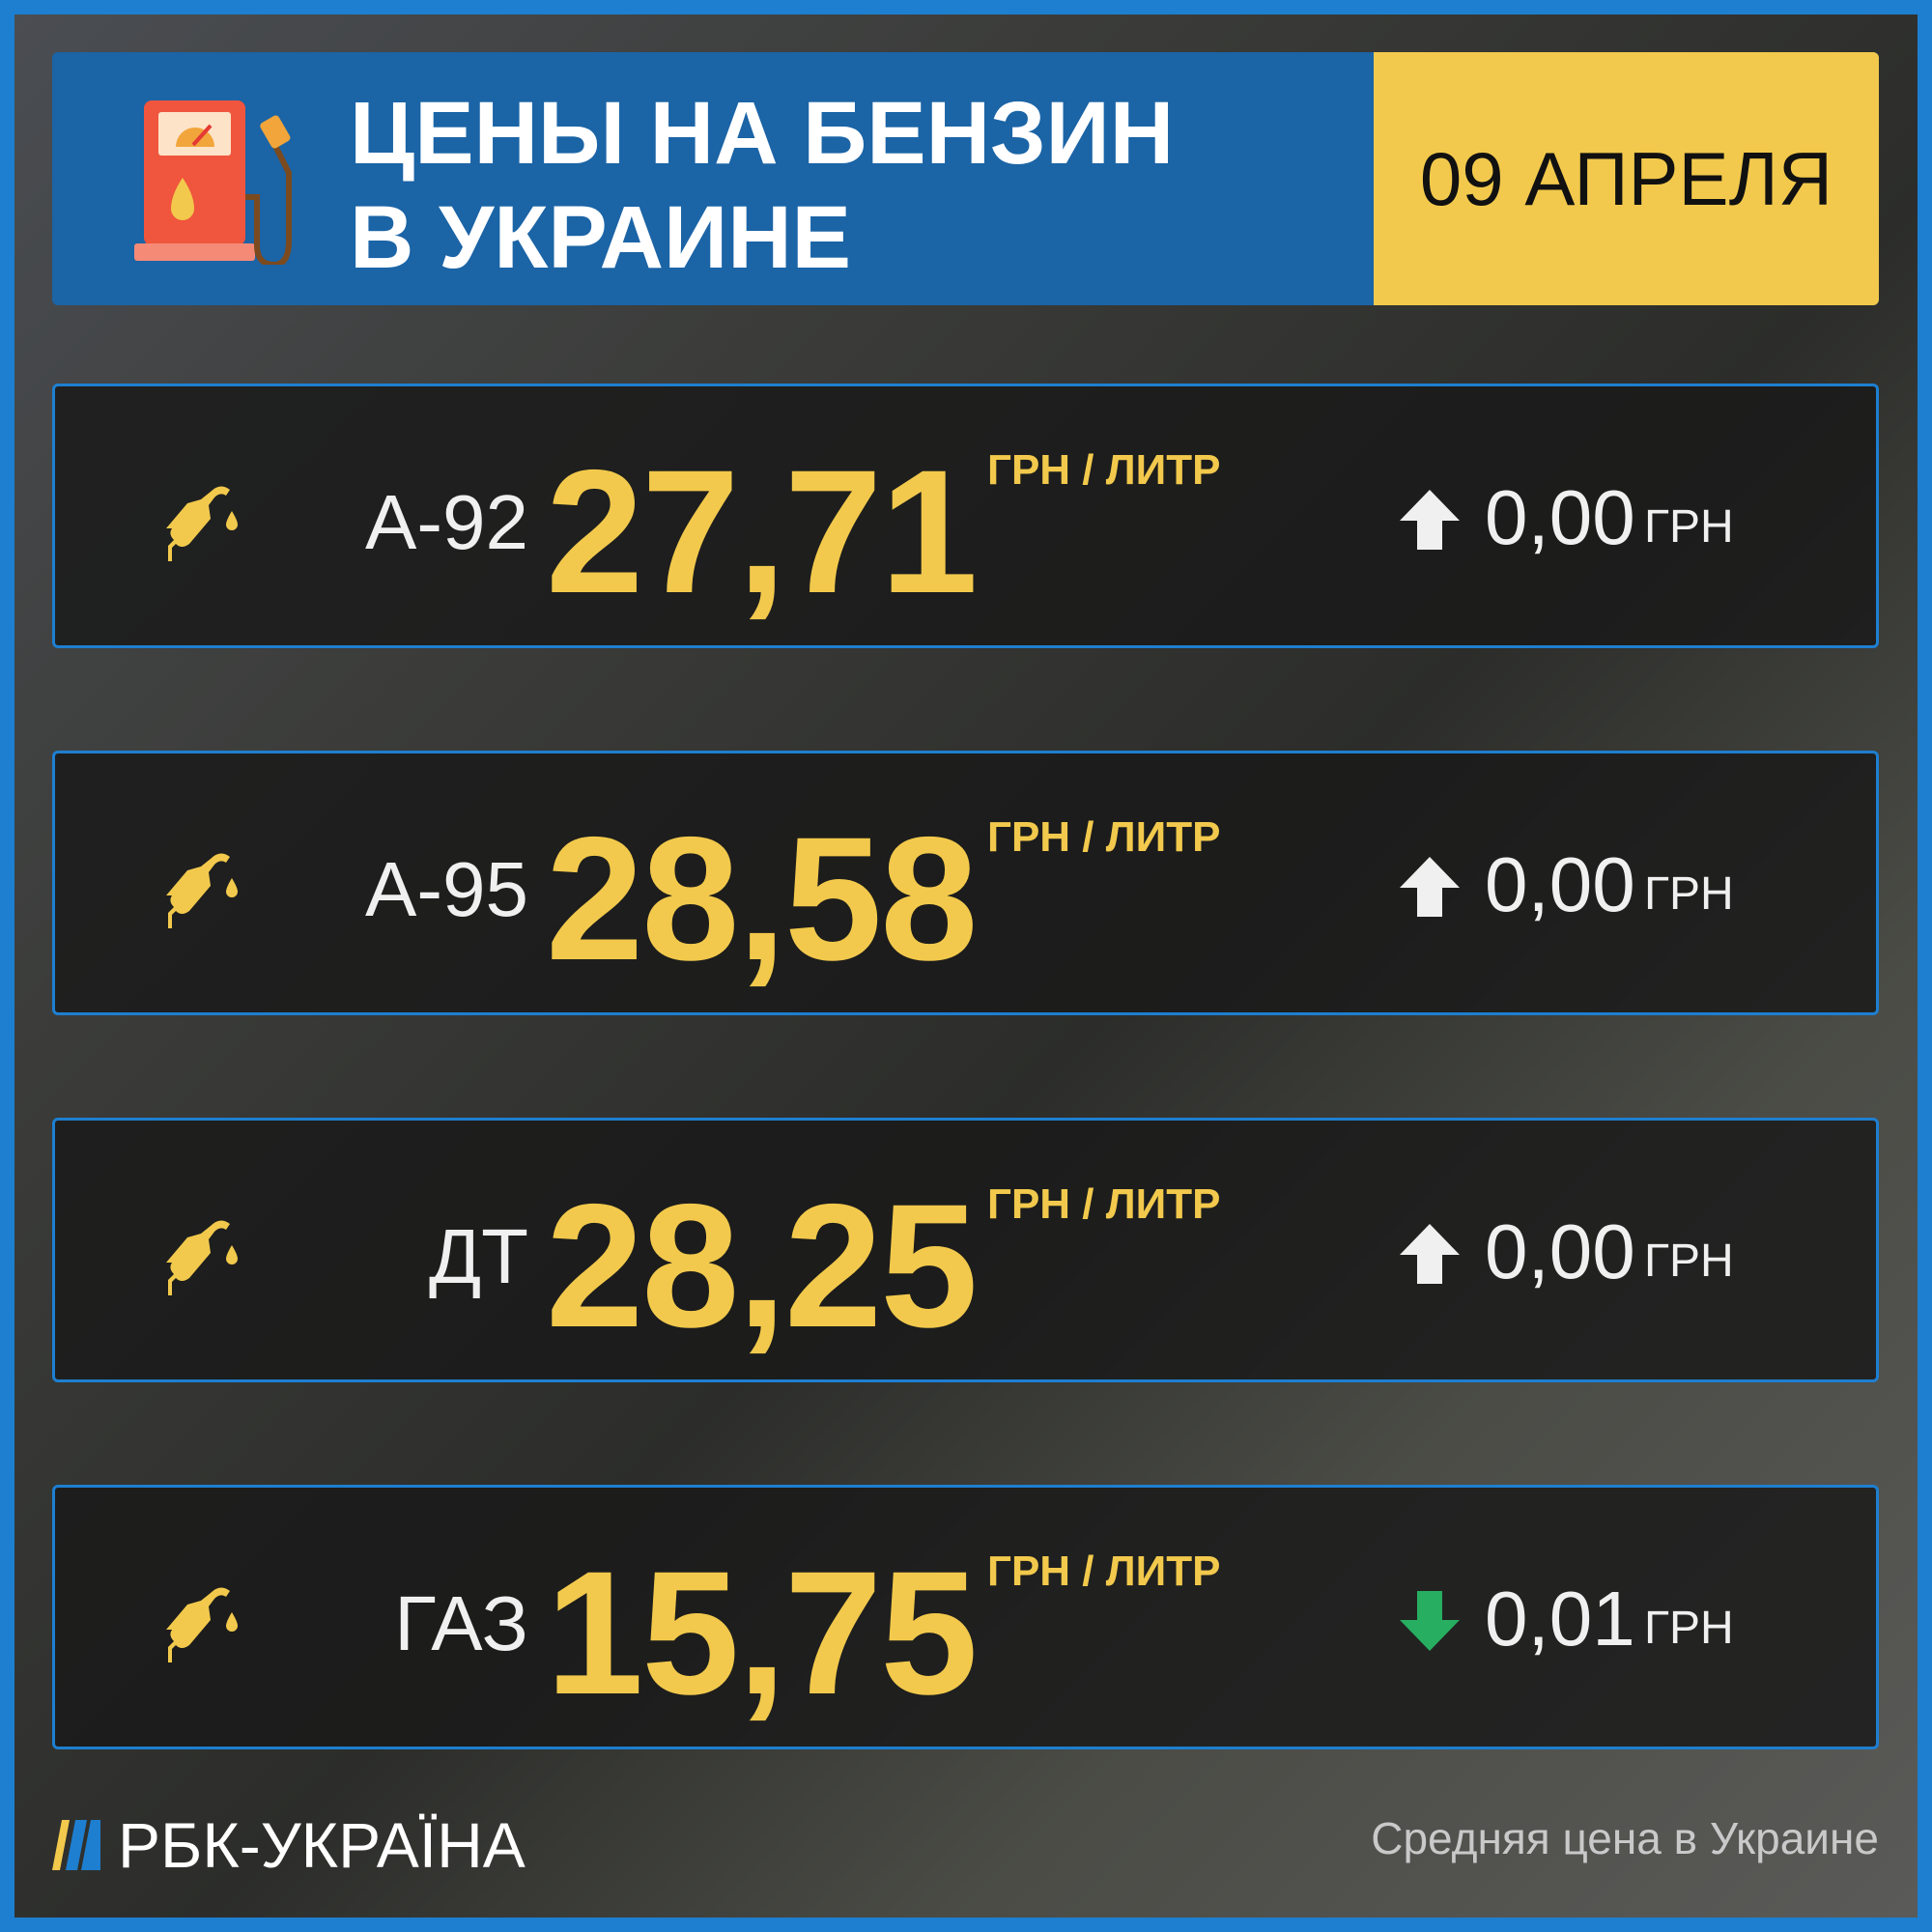  Describe the element at coordinates (762, 898) in the screenshot. I see `fuel-price: 28,58` at that location.